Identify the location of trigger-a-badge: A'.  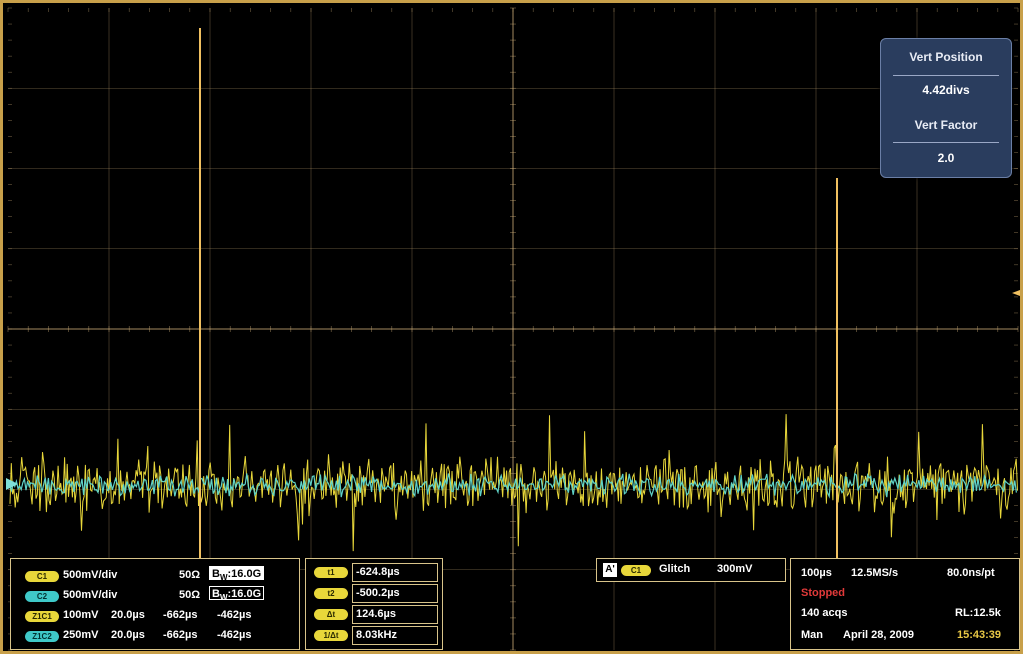
(610, 570).